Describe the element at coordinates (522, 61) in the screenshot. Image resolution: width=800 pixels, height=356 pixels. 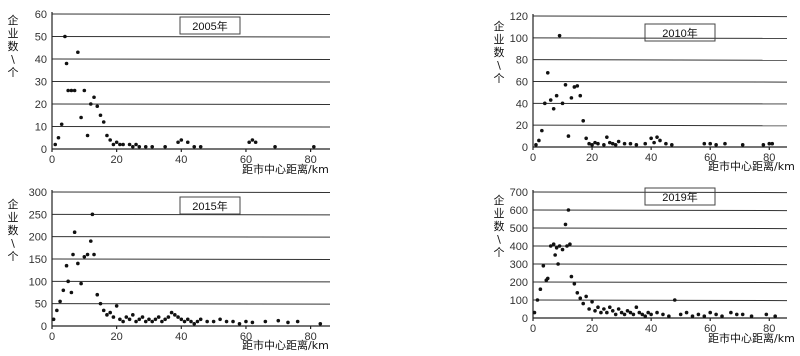
I see `y-tick-label: 80` at that location.